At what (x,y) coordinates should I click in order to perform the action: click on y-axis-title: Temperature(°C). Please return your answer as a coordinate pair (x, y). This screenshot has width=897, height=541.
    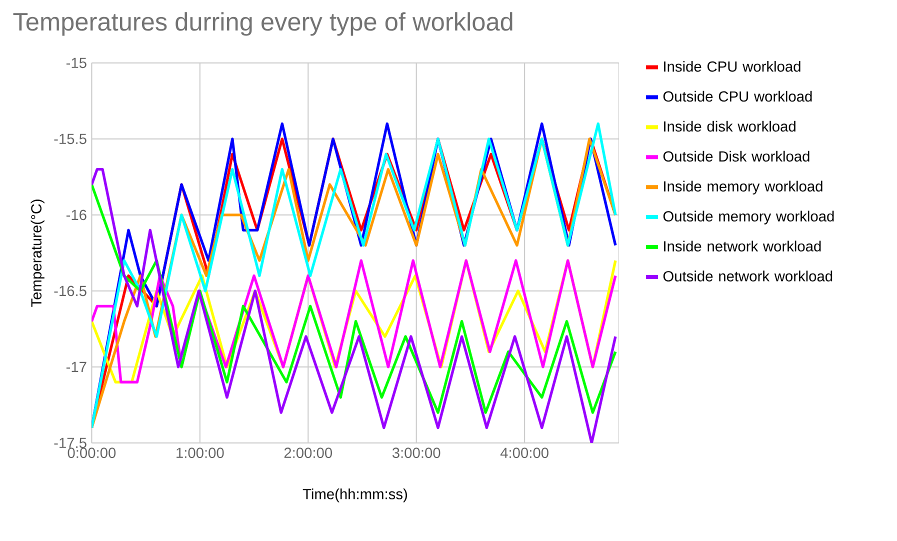
    Looking at the image, I should click on (37, 253).